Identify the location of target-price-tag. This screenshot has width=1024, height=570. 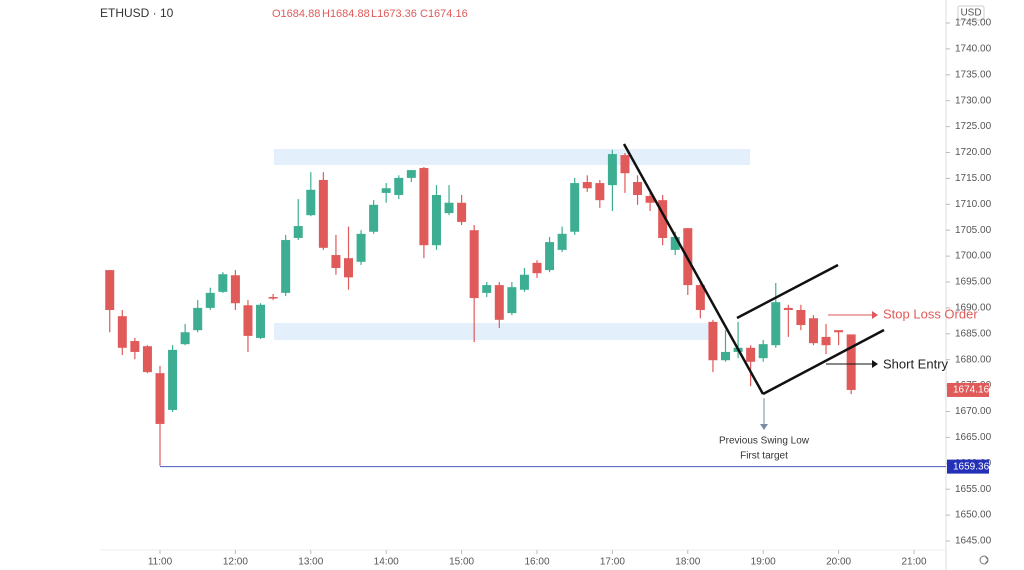
(968, 466).